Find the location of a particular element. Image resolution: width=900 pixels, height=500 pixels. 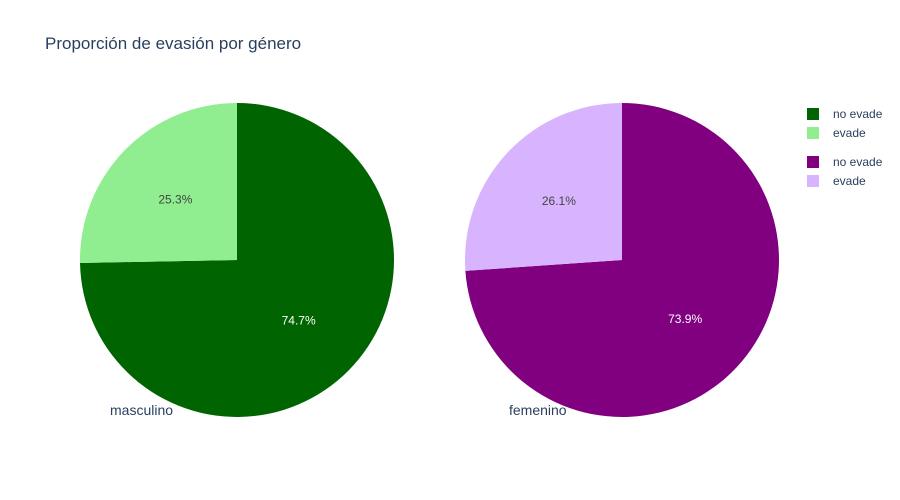

pie-value-label-masculino-evade: 25.3% is located at coordinates (175, 200).